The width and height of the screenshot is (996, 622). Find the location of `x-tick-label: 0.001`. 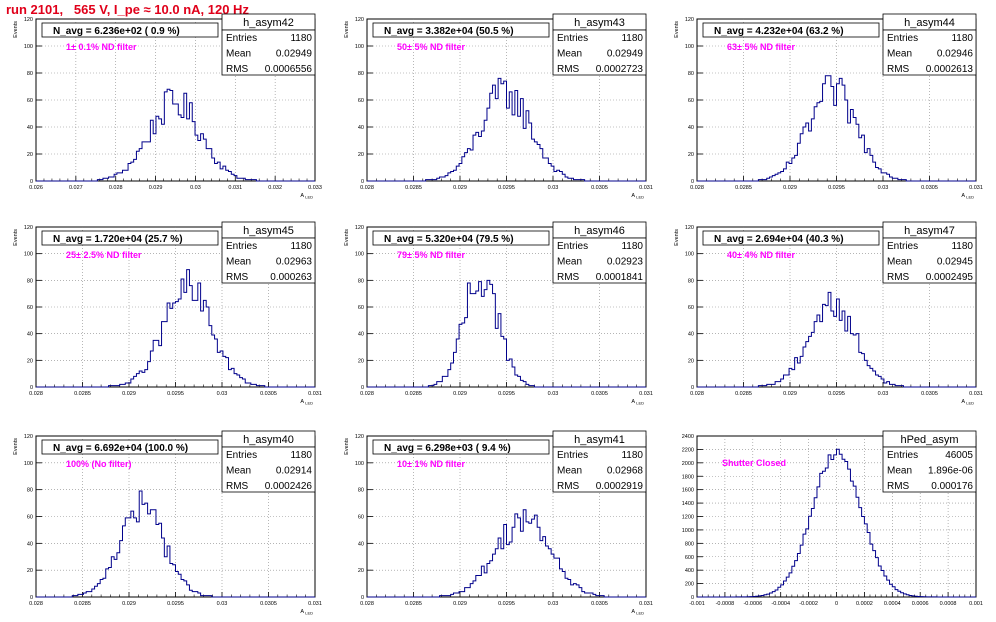

x-tick-label: 0.001 is located at coordinates (976, 604).